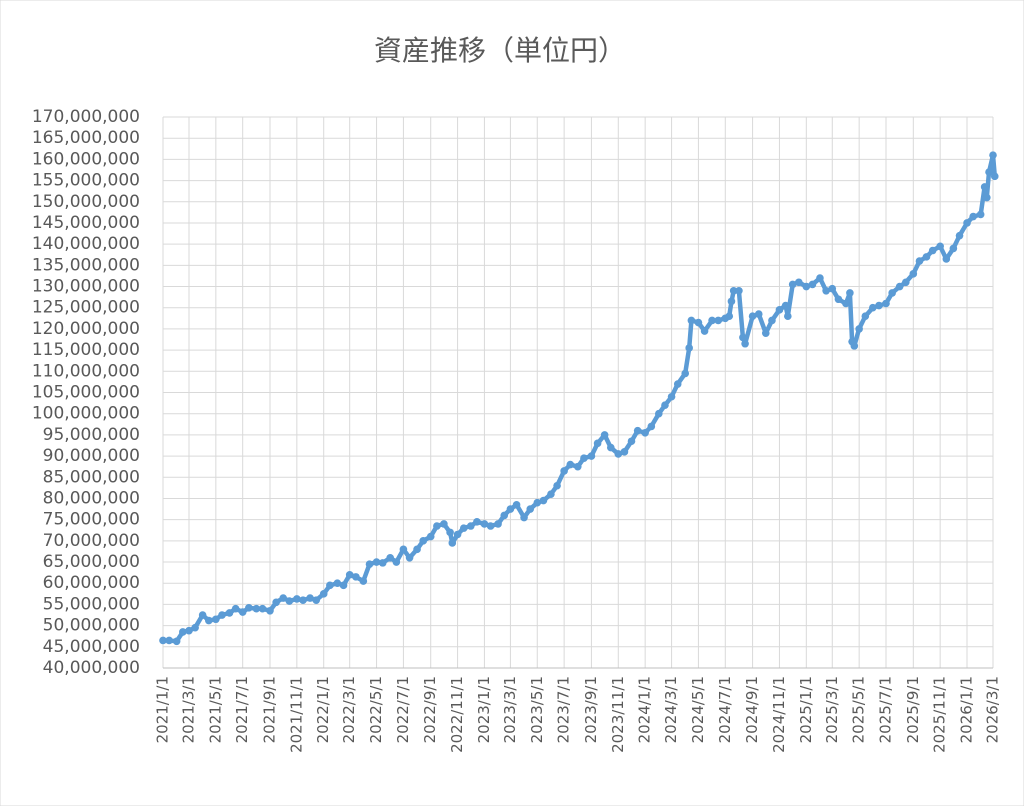 The image size is (1024, 806). I want to click on x-tick-label: 2024/11/1, so click(779, 714).